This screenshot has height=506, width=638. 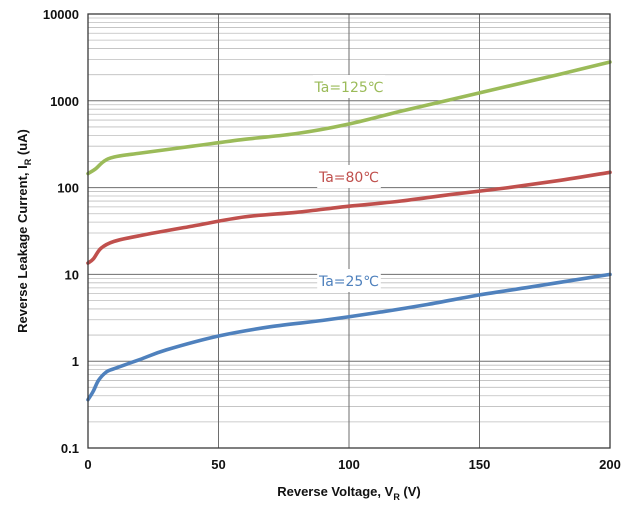 I want to click on x-tick-label: 100, so click(x=349, y=464).